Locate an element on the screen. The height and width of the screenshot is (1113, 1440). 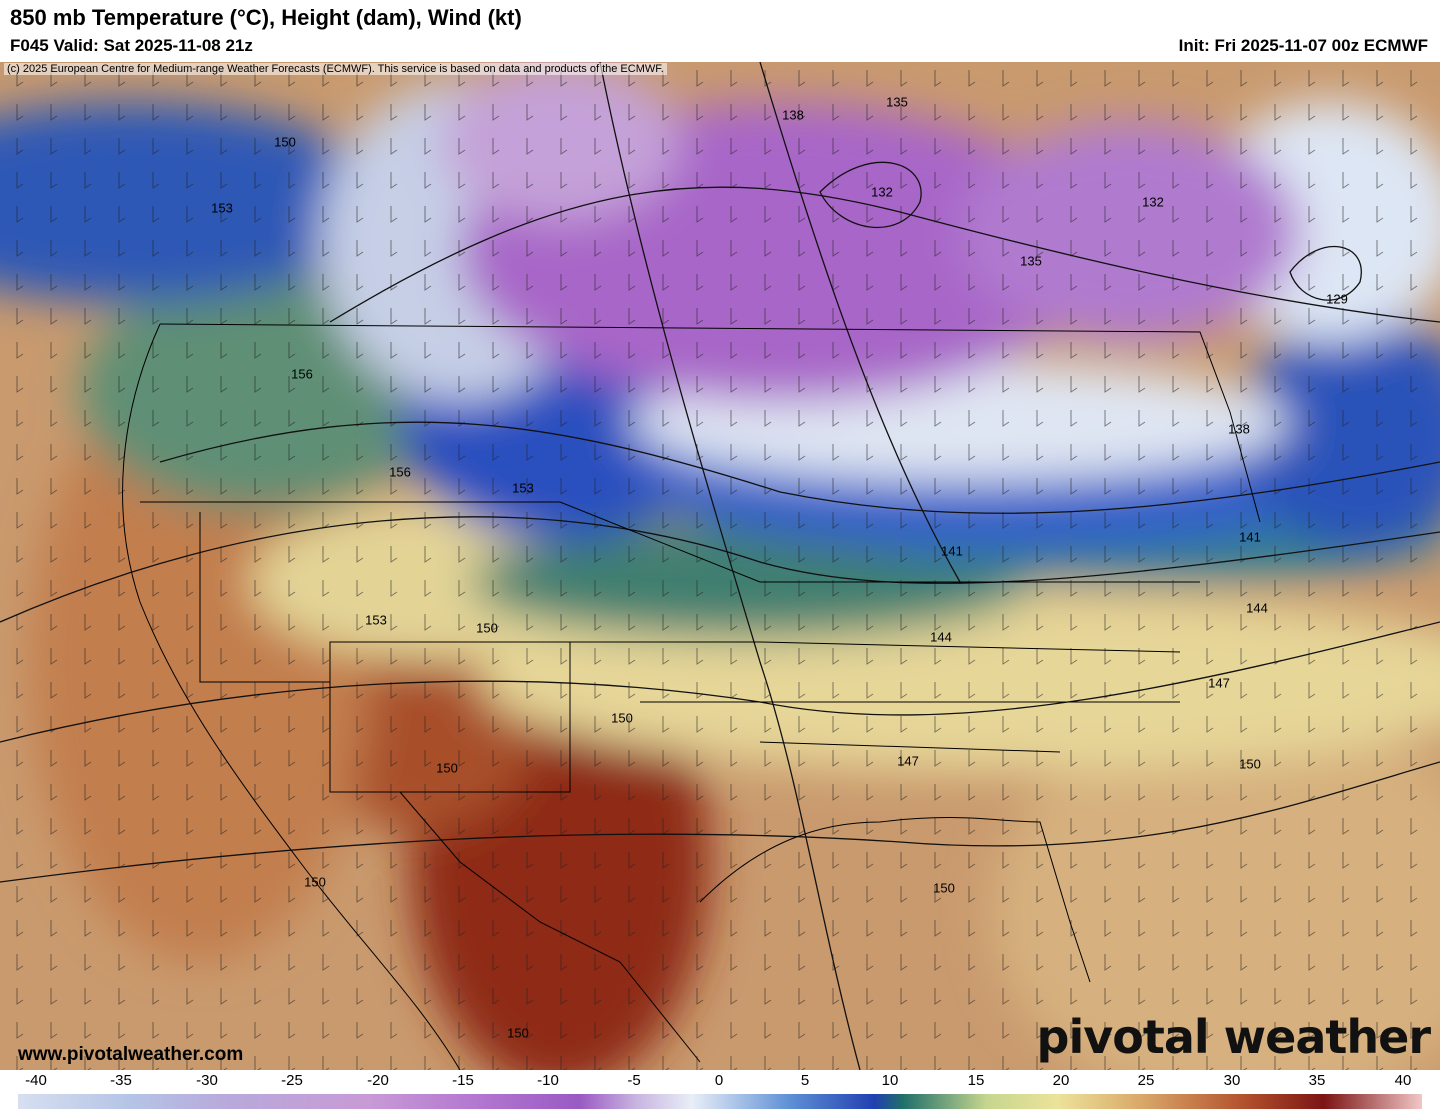
scale-tick: -40 is located at coordinates (36, 1080).